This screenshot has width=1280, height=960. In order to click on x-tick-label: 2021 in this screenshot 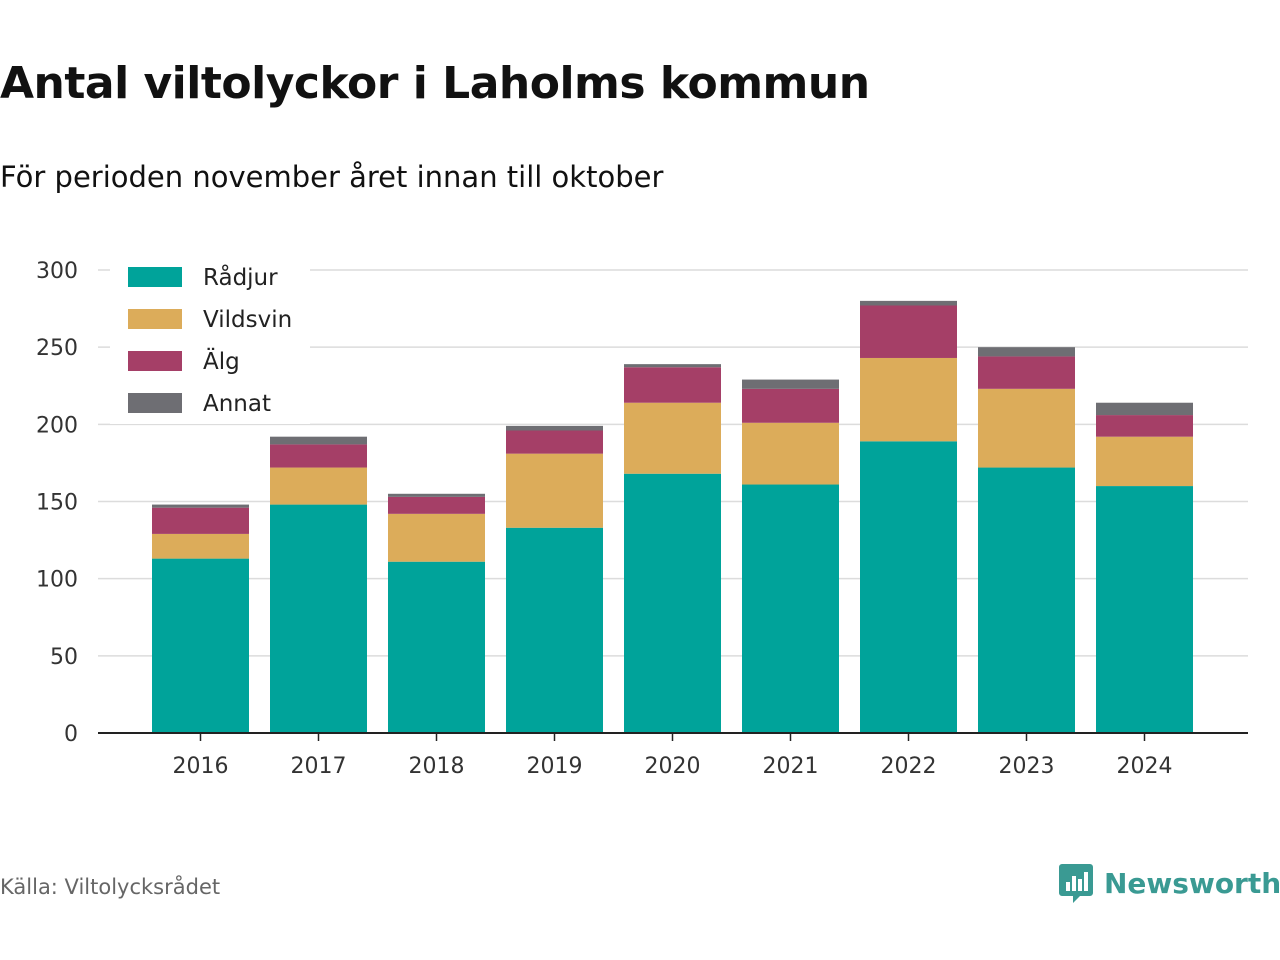, I will do `click(791, 766)`.